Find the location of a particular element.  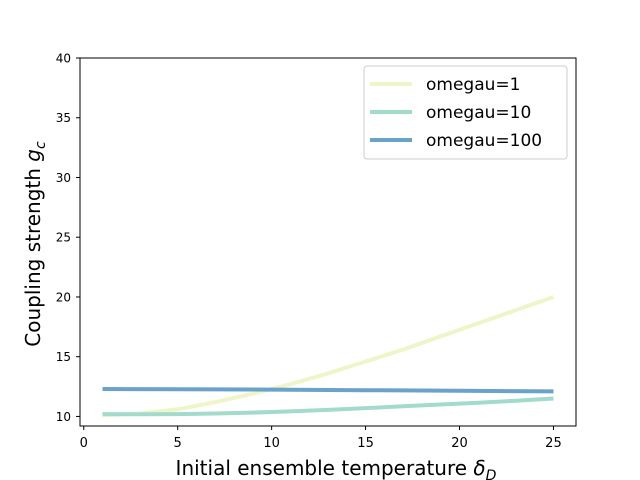

legend: omegau=1 omegau=10 omegau=100 is located at coordinates (465, 112).